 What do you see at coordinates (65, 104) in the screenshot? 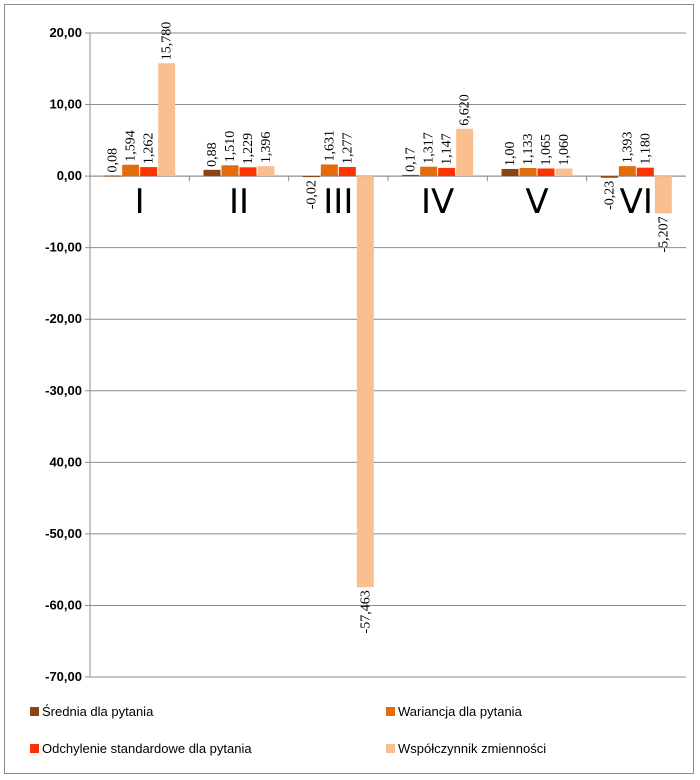
I see `y-tick-label: 10,00` at bounding box center [65, 104].